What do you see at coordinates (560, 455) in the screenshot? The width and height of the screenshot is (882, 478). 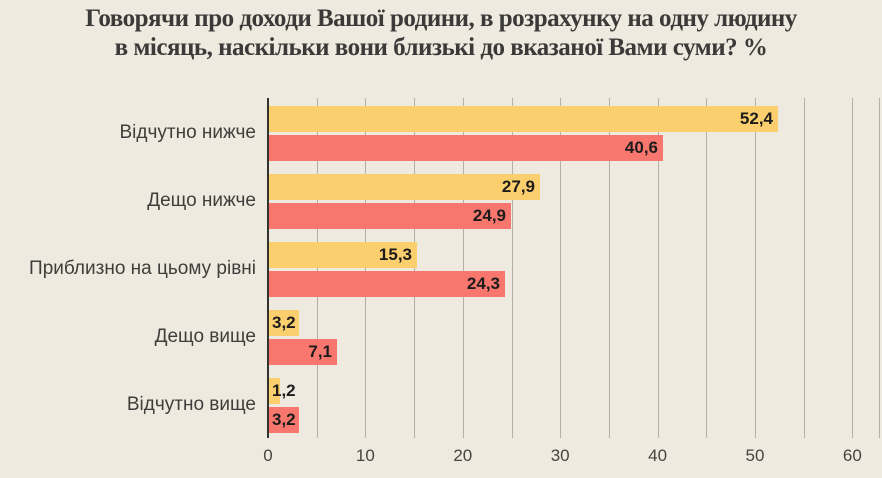 I see `x-tick-label-30: 30` at bounding box center [560, 455].